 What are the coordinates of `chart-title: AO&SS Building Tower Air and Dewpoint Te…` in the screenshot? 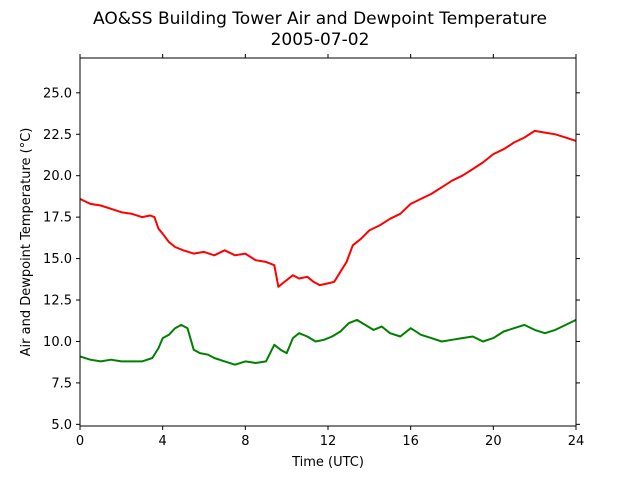 It's located at (320, 19).